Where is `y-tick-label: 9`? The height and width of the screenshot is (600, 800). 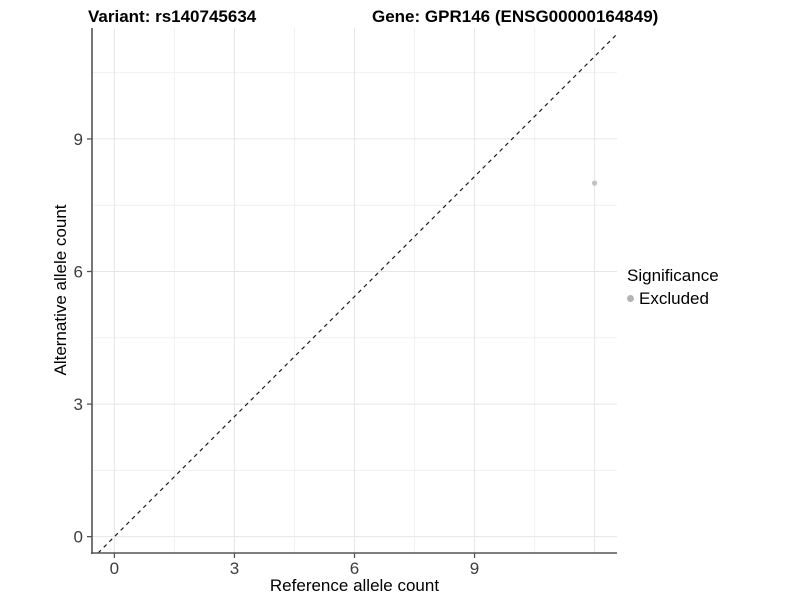 y-tick-label: 9 is located at coordinates (78, 139).